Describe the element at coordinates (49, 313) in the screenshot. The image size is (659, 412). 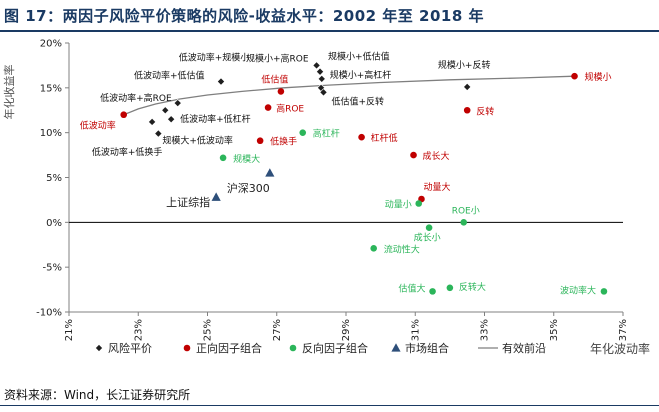
I see `y-tick-label: -10%` at that location.